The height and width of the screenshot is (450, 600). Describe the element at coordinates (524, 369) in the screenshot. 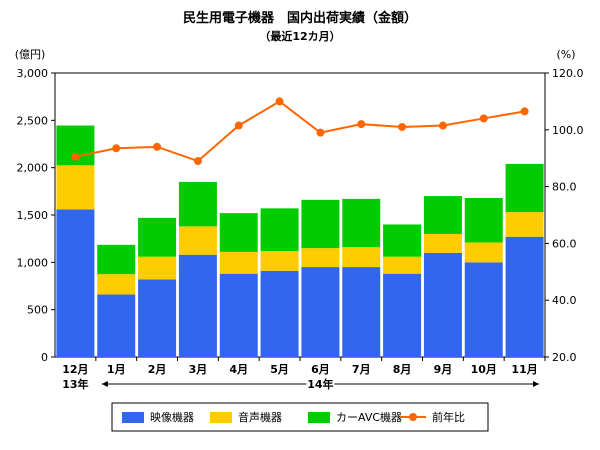

I see `x-axis-label-12: 11月` at that location.